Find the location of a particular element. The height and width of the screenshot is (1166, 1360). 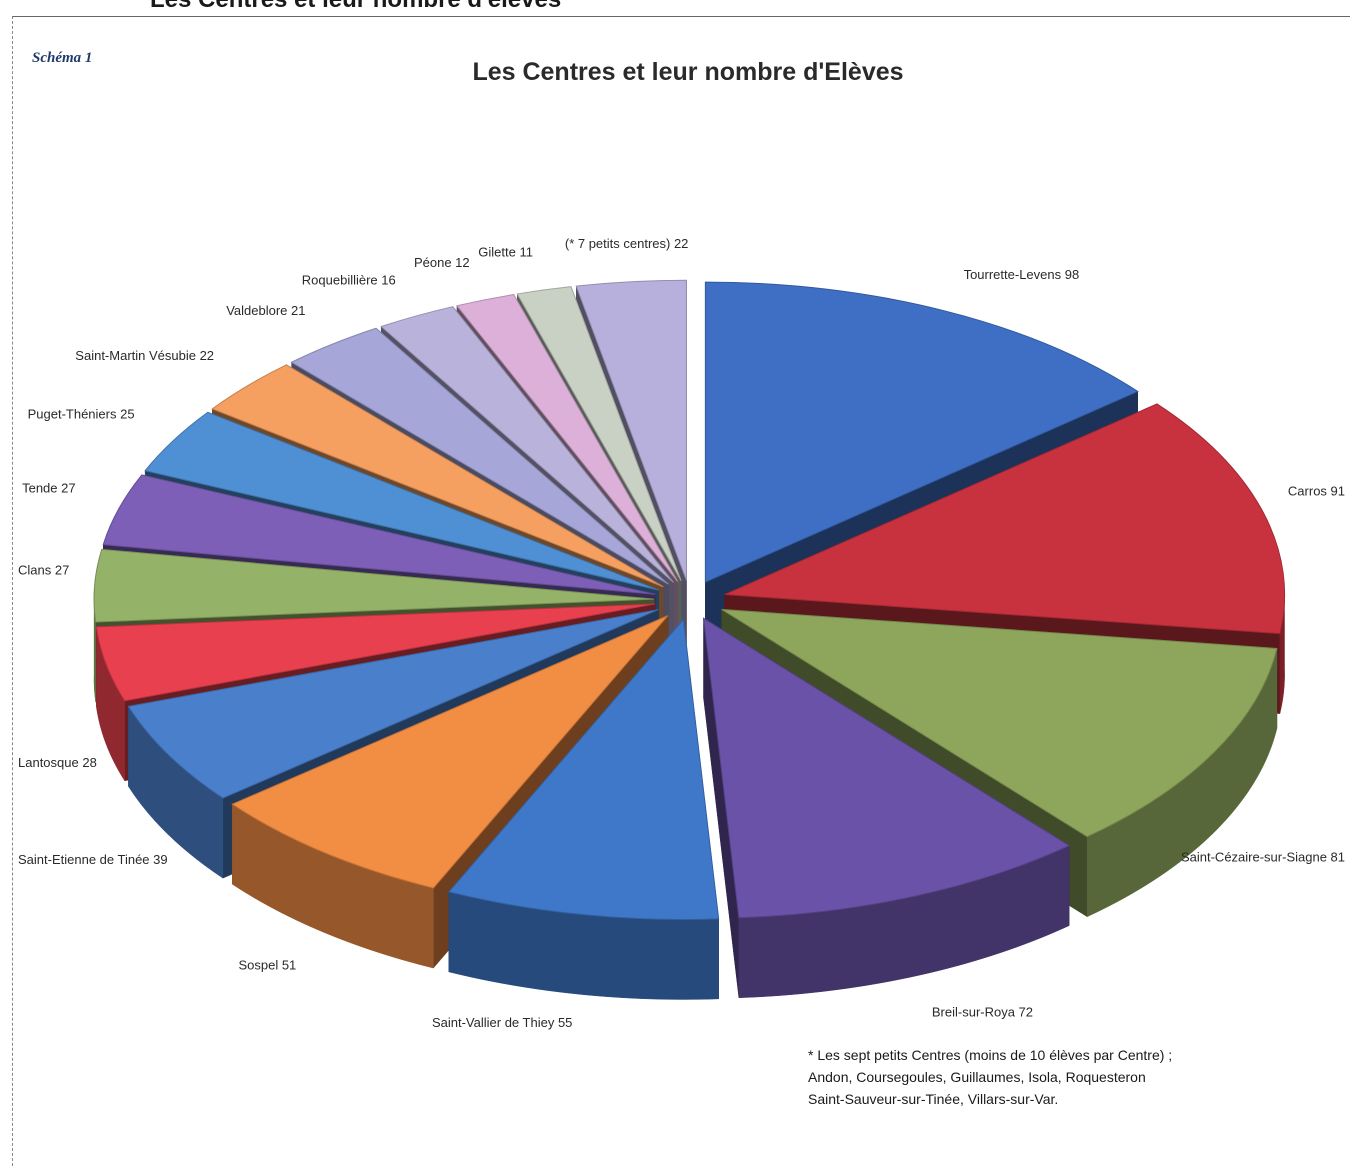

pie-label-8: Clans 27 is located at coordinates (43, 570).